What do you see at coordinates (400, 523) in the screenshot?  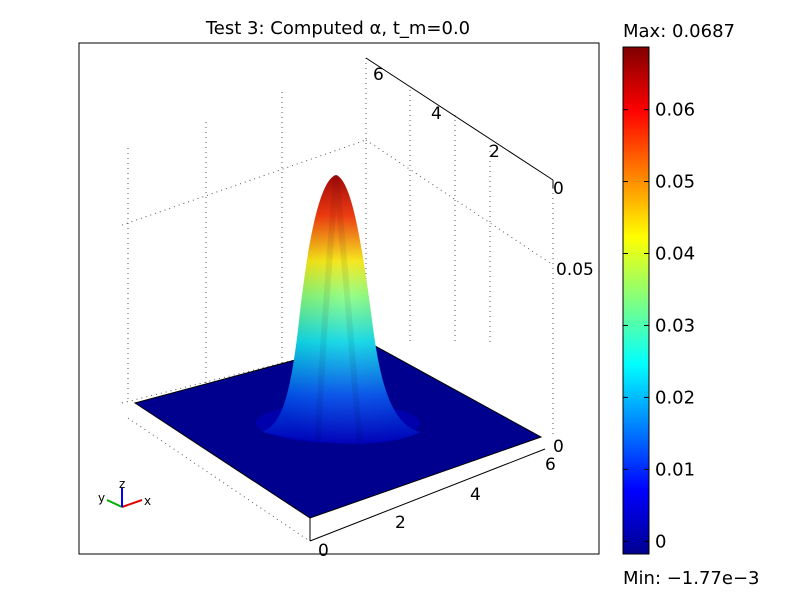 I see `x-tick-label: 2` at bounding box center [400, 523].